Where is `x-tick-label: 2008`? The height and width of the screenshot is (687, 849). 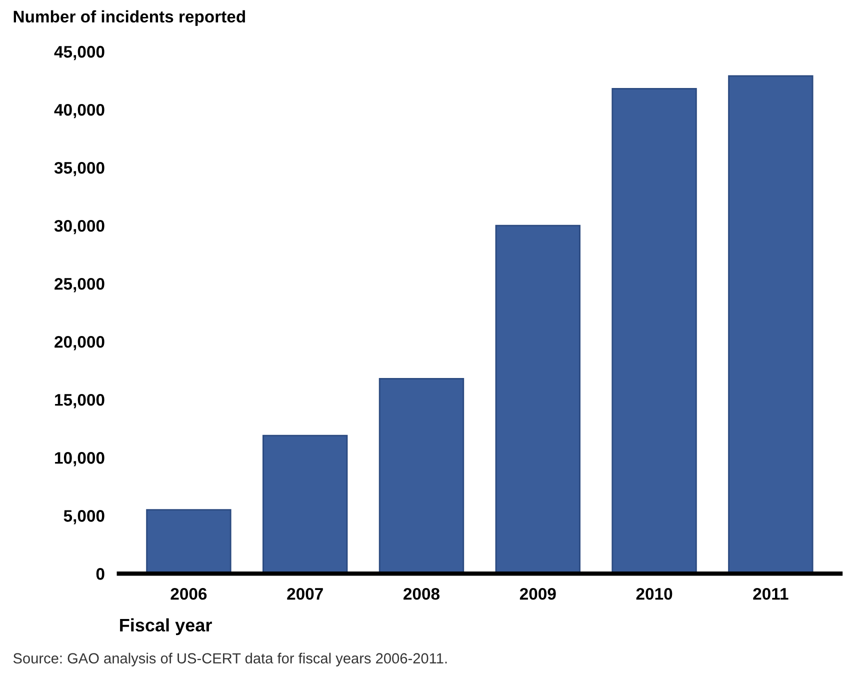 x-tick-label: 2008 is located at coordinates (422, 594).